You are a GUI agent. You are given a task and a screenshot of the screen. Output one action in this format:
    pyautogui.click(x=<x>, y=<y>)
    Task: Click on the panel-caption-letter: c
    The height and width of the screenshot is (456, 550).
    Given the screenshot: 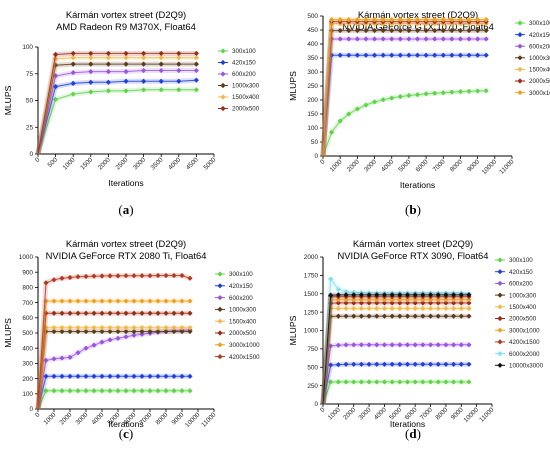 What is the action you would take?
    pyautogui.click(x=126, y=433)
    